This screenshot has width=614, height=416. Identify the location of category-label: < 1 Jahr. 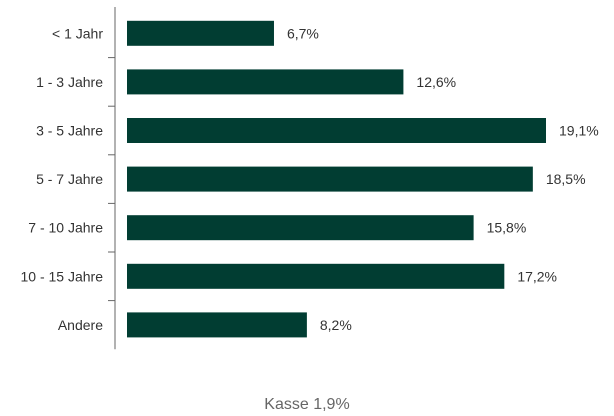
(77, 33).